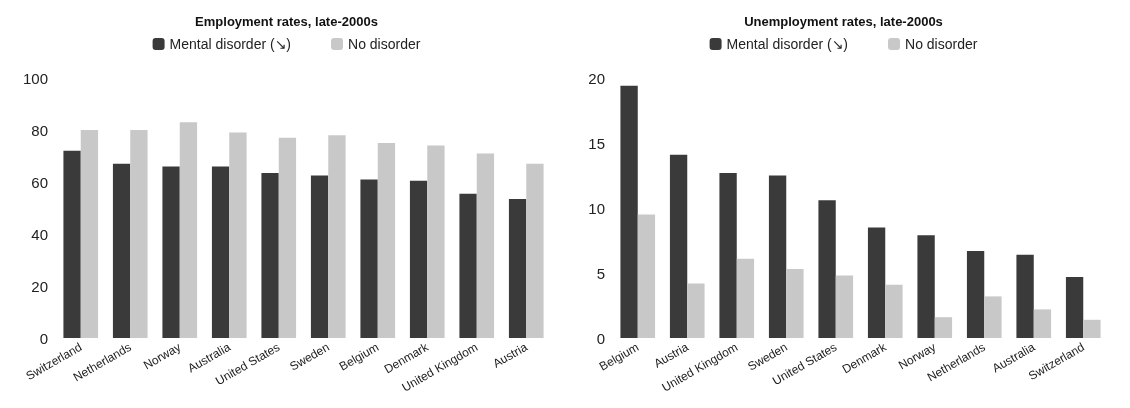  I want to click on chart-title: Employment rates, late-2000s, so click(286, 21).